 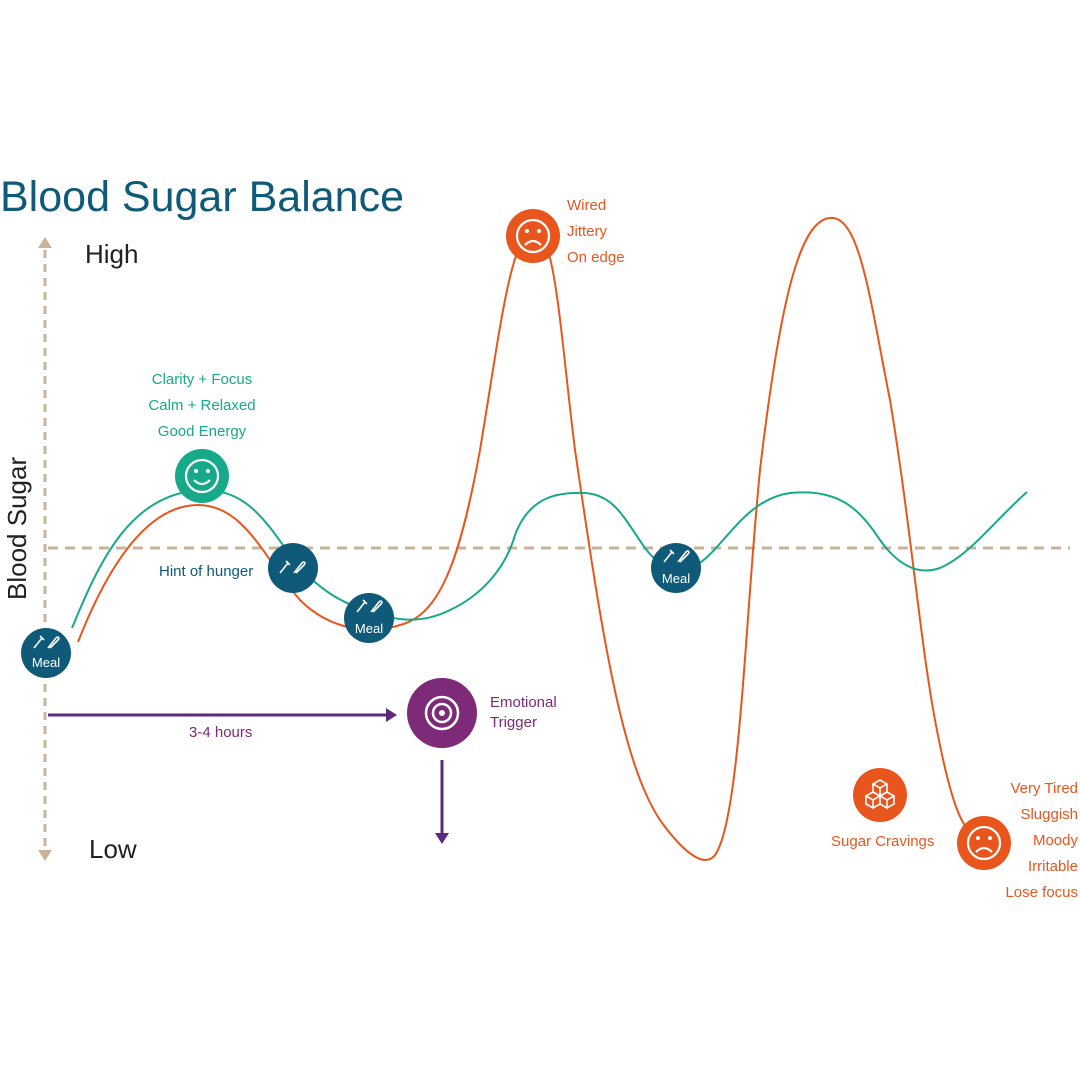 What do you see at coordinates (442, 838) in the screenshot?
I see `trigger-down-arrow-head` at bounding box center [442, 838].